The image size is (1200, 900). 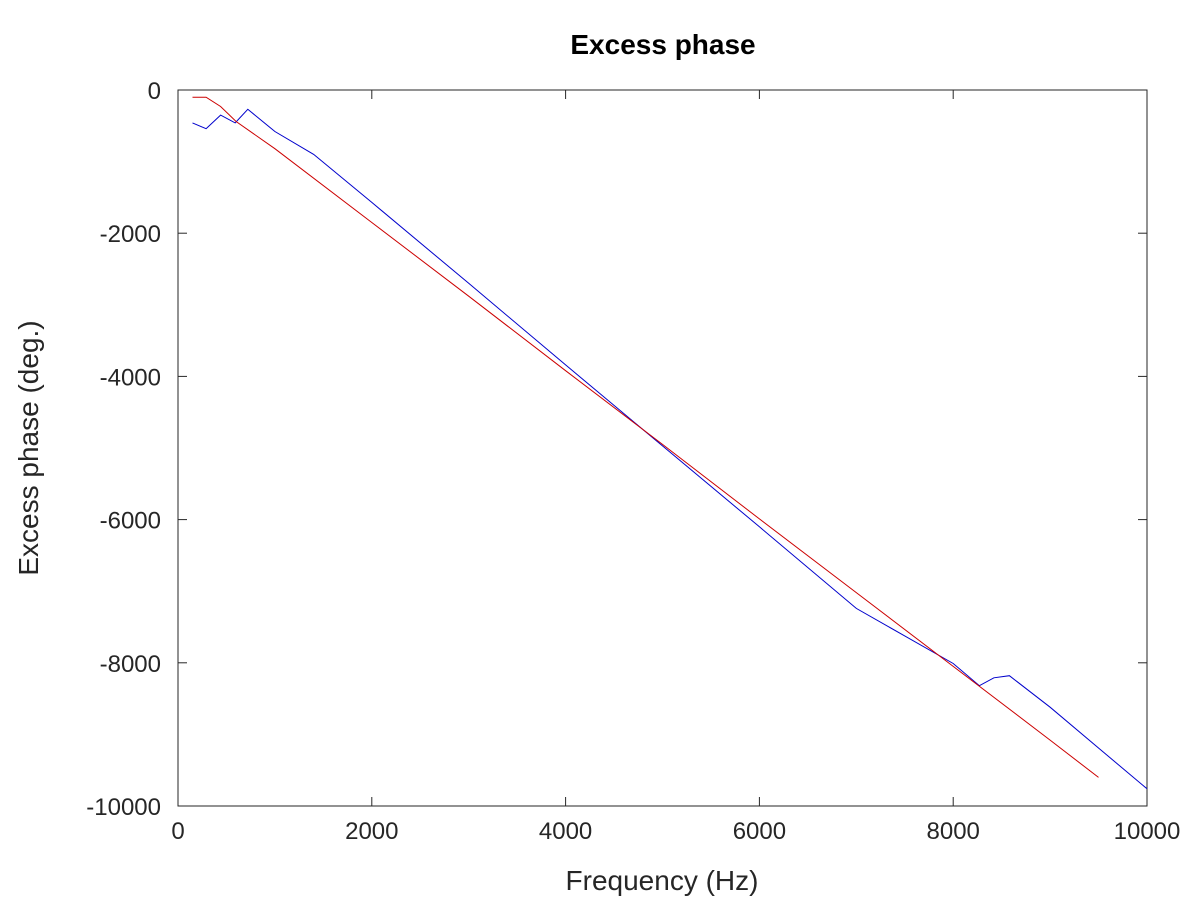 What do you see at coordinates (371, 831) in the screenshot?
I see `x-tick-label: 2000` at bounding box center [371, 831].